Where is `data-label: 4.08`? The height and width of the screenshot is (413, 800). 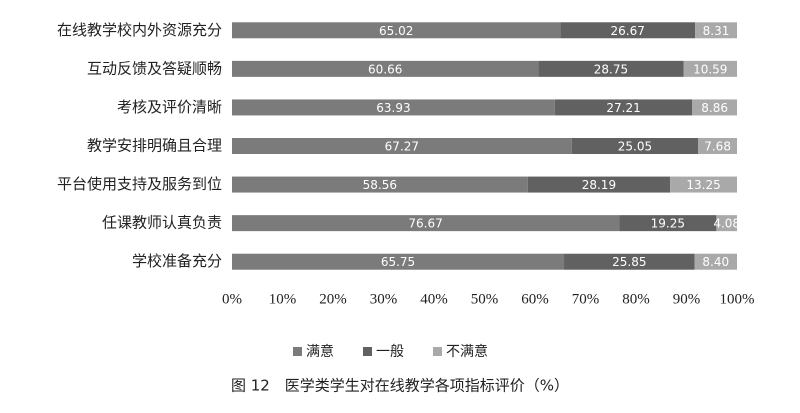 data-label: 4.08 is located at coordinates (726, 224).